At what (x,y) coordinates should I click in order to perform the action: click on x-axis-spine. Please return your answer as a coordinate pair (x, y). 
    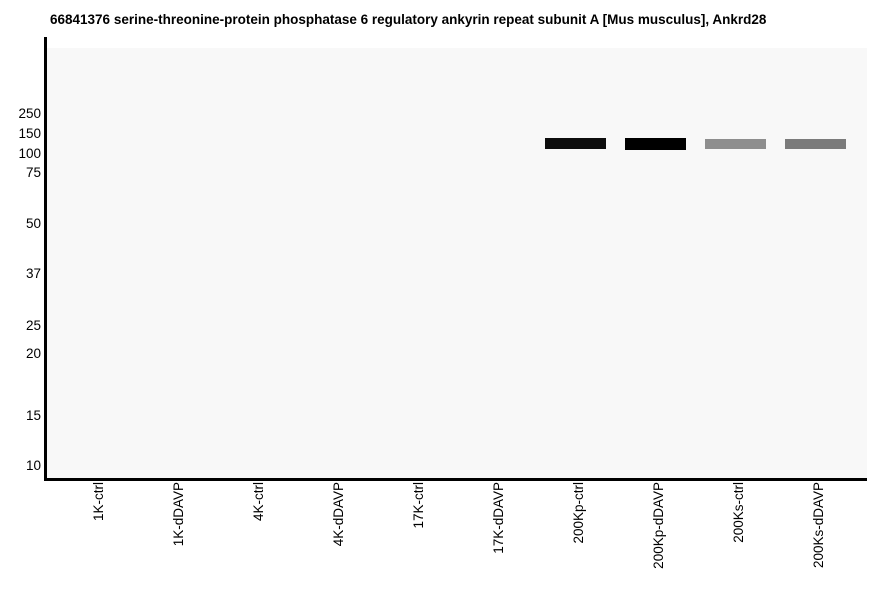
    Looking at the image, I should click on (455, 479).